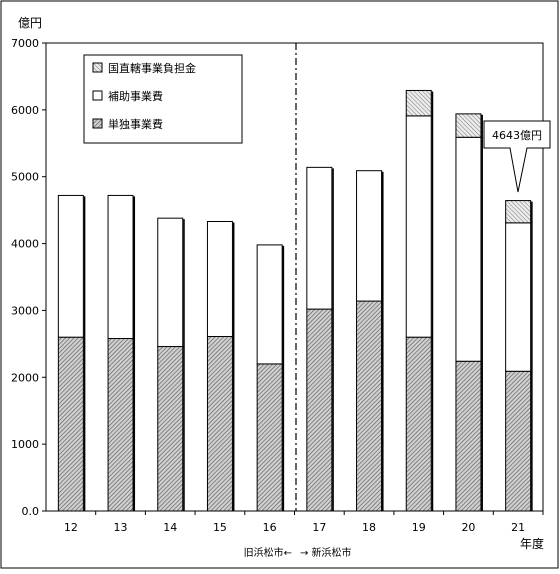 This screenshot has width=560, height=574. Describe the element at coordinates (30, 23) in the screenshot. I see `y-axis-label: 億円` at that location.